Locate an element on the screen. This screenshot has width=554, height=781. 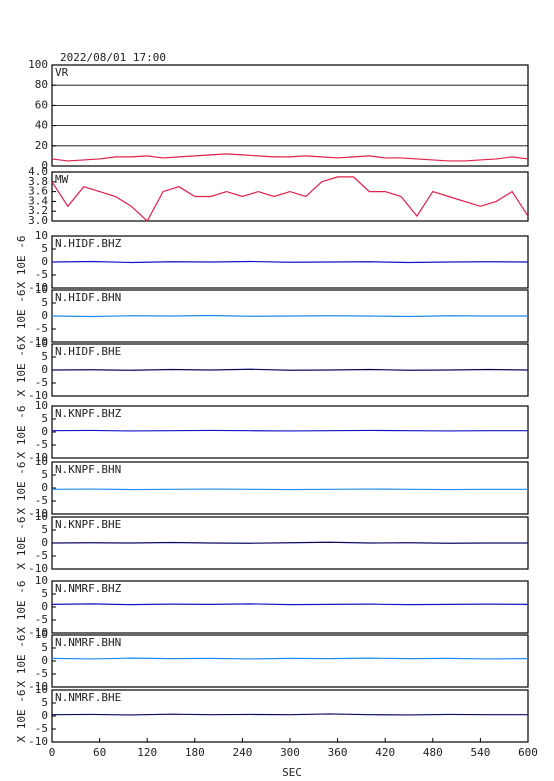
trace-name: N.NMRF.BHN is located at coordinates (88, 642).